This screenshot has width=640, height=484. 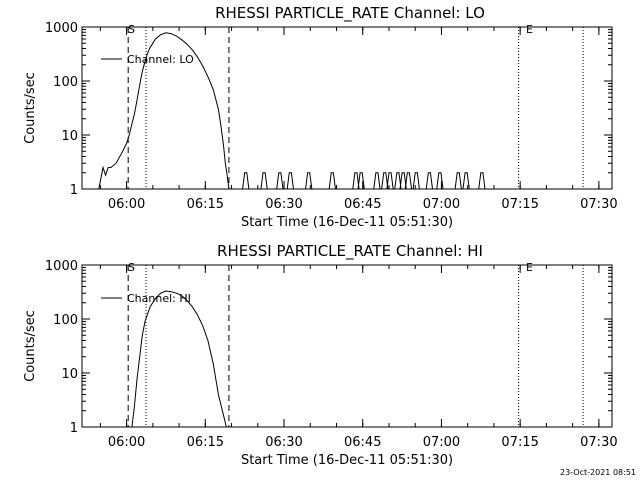 What do you see at coordinates (350, 13) in the screenshot?
I see `chart-title: RHESSI PARTICLE_RATE Channel: LO` at bounding box center [350, 13].